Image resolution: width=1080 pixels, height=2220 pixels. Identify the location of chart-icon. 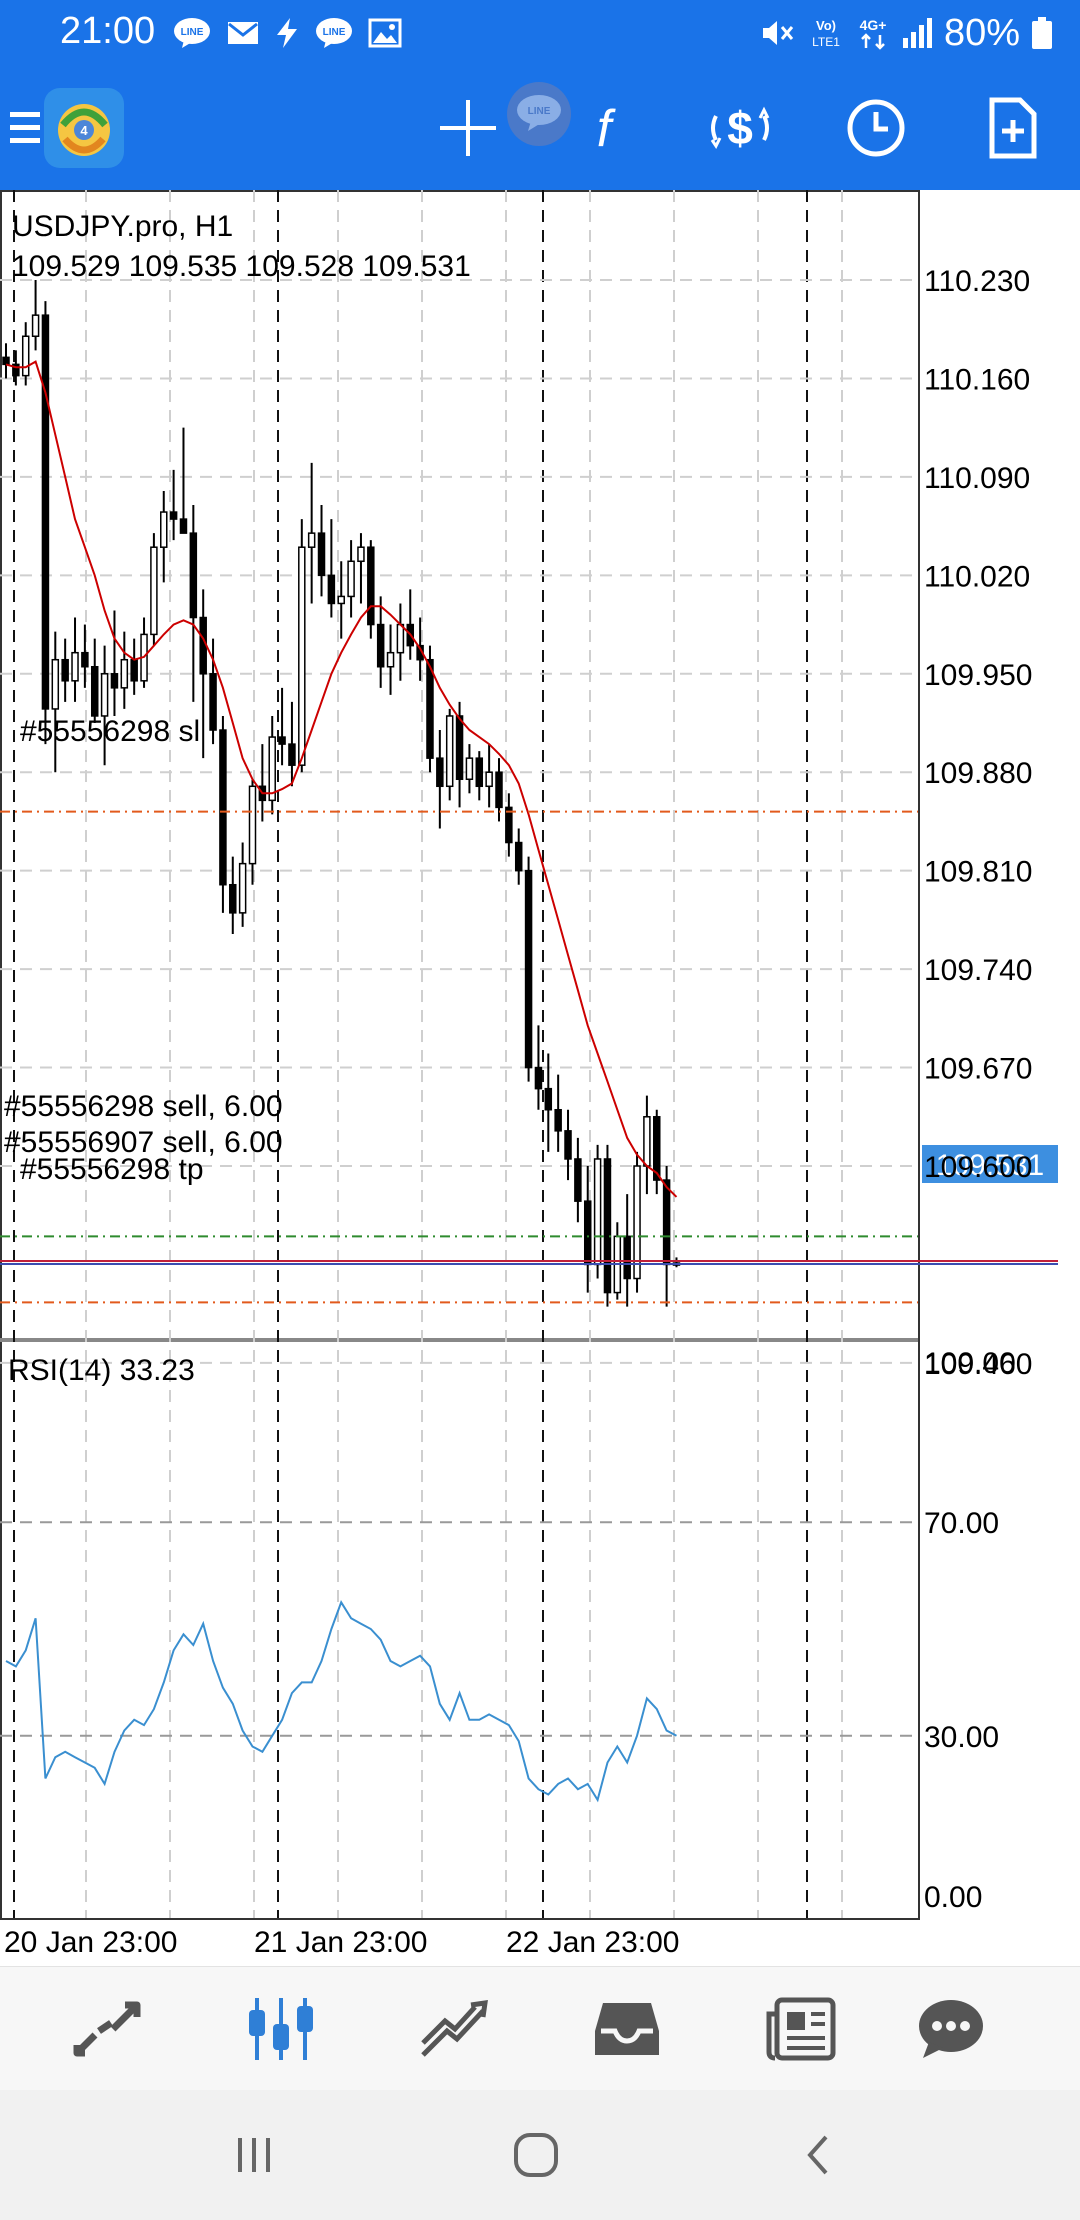
(281, 2029).